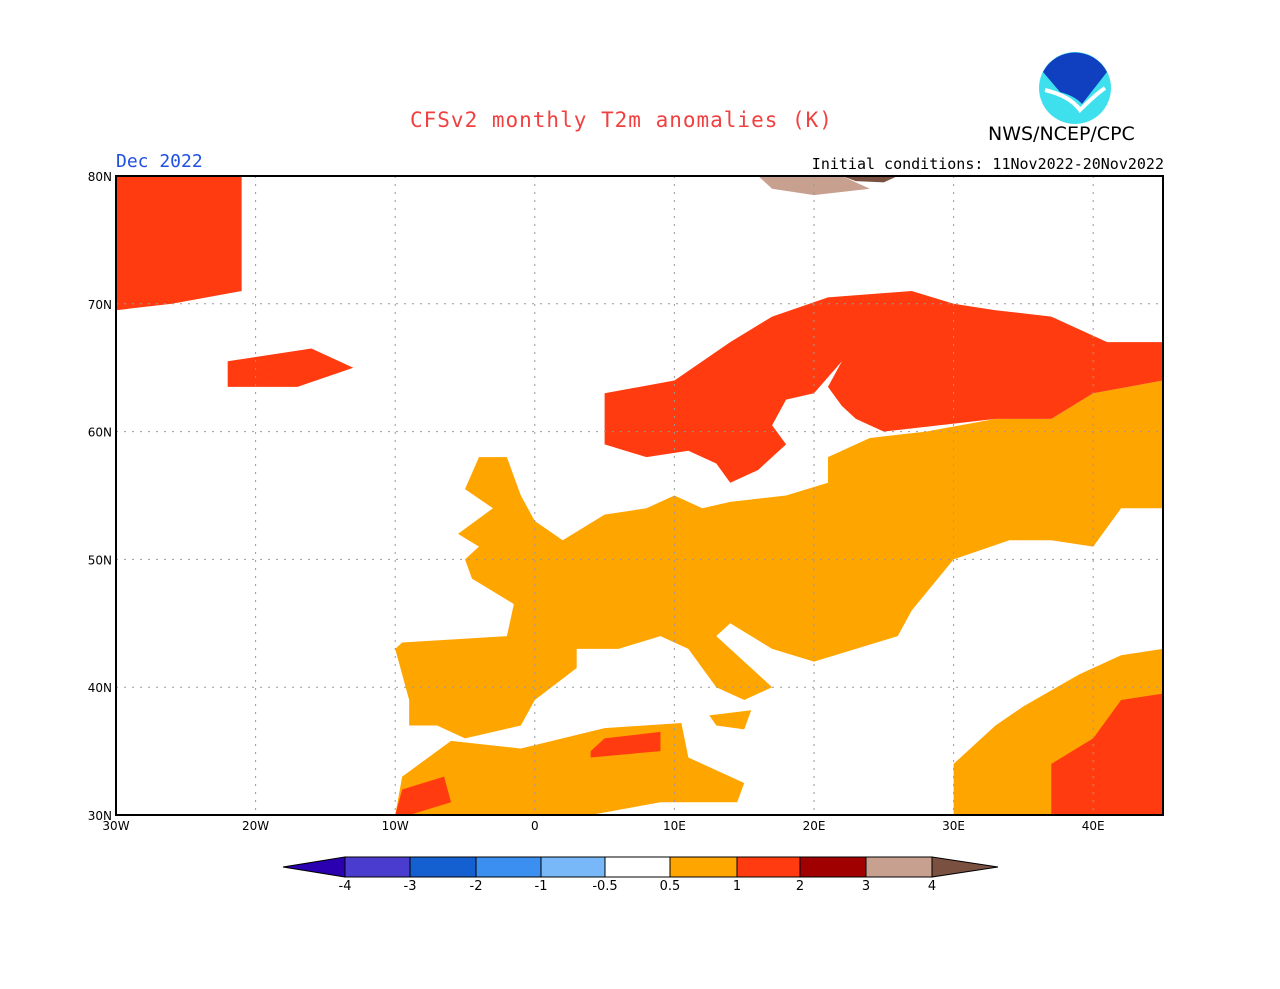  What do you see at coordinates (541, 886) in the screenshot?
I see `colorbar-label: -1` at bounding box center [541, 886].